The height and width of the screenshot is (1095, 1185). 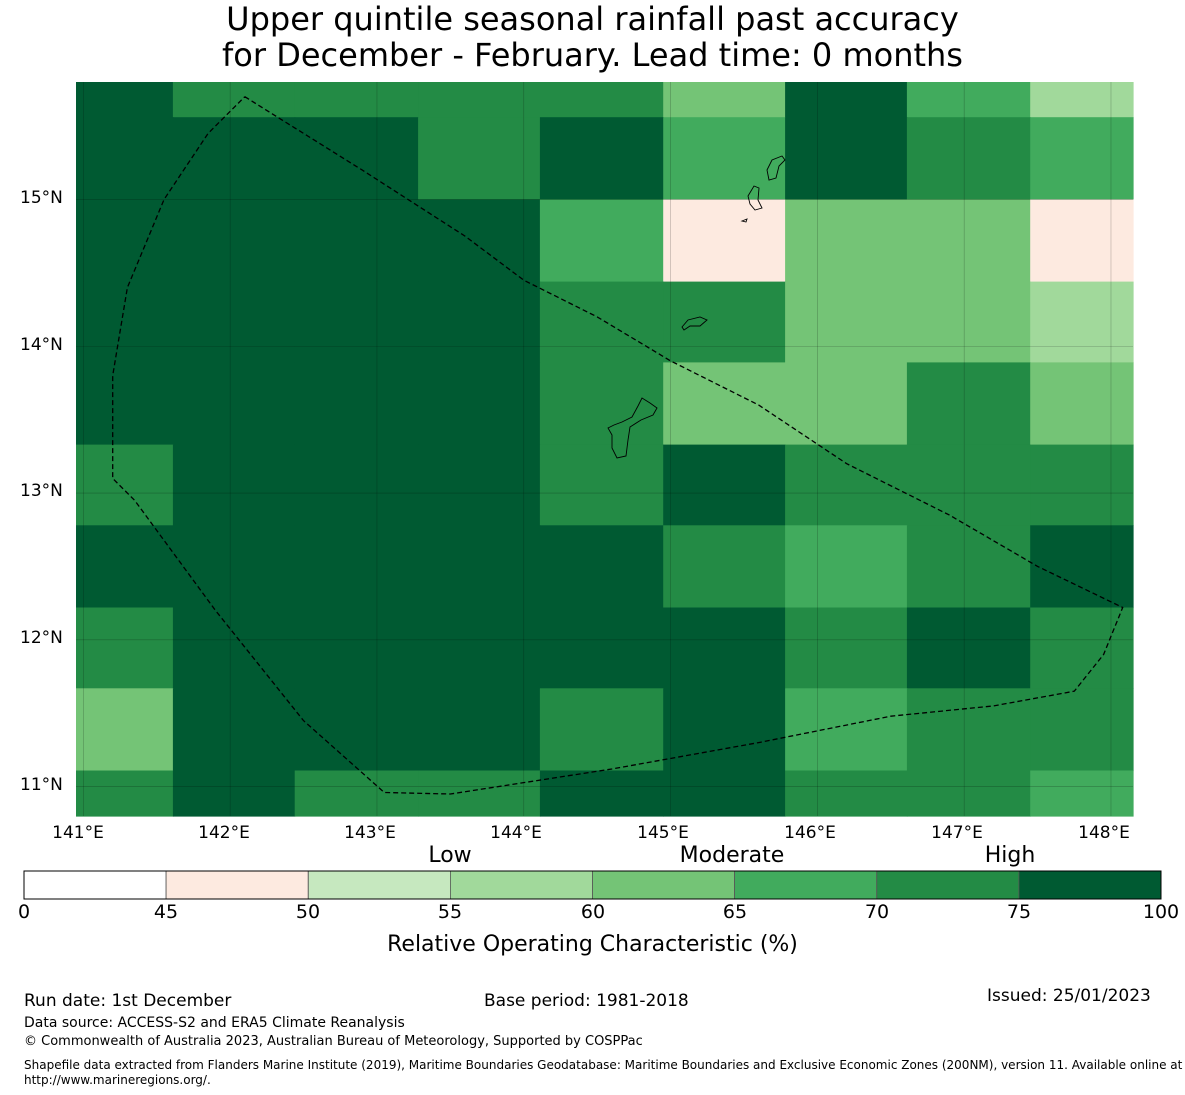 What do you see at coordinates (724, 567) in the screenshot?
I see `grid-cell-r6-c5` at bounding box center [724, 567].